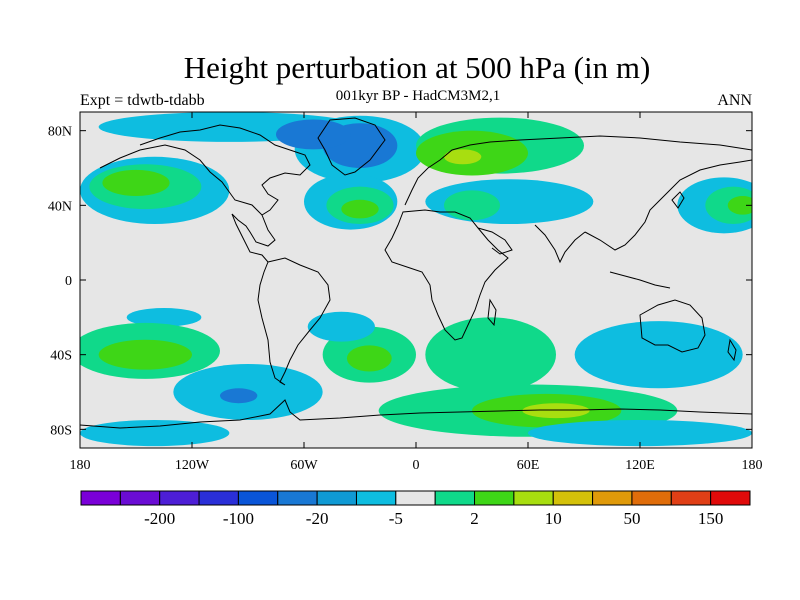 The width and height of the screenshot is (800, 600). Describe the element at coordinates (61, 356) in the screenshot. I see `lat-tick-label: 40S` at that location.